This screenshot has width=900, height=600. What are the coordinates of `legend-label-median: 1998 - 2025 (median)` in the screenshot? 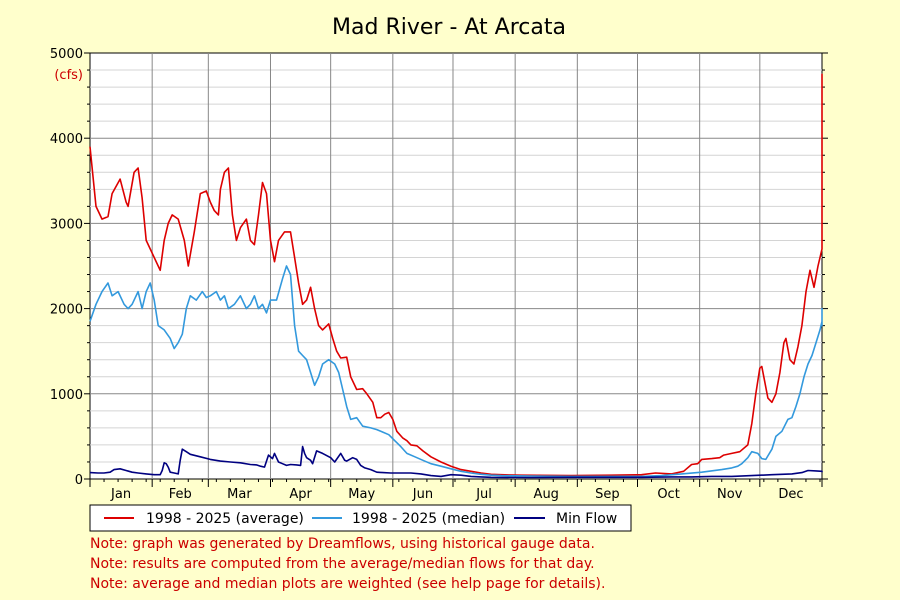 It's located at (428, 519).